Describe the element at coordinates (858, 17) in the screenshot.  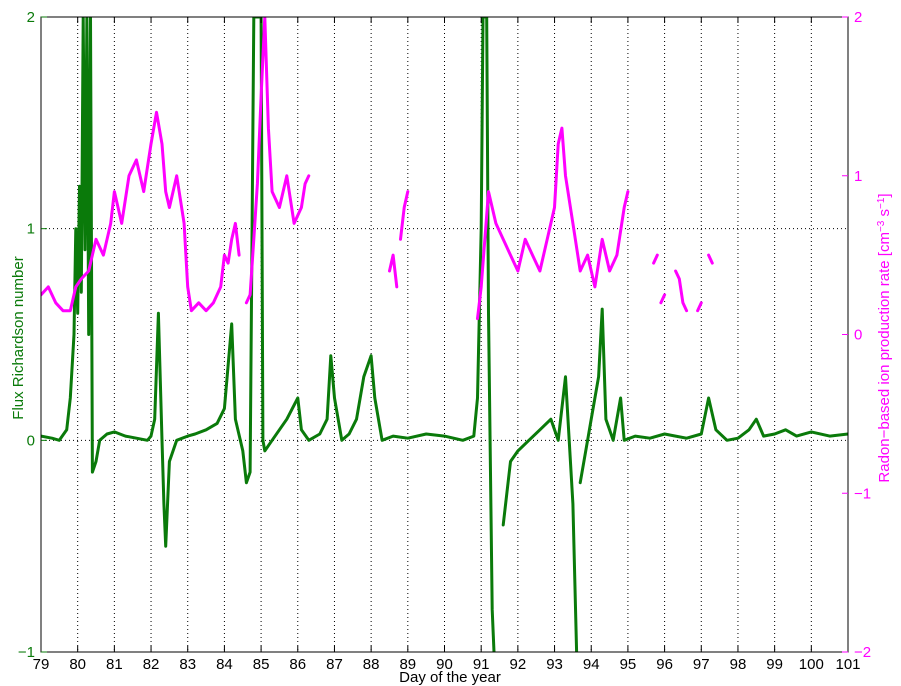
I see `right-tick-label-2: 2` at that location.